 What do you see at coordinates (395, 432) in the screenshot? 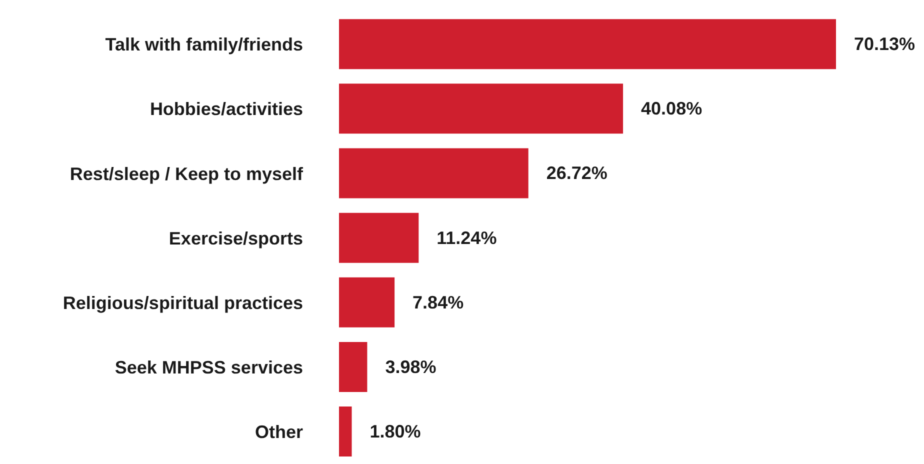
I see `data-label: 1.80%` at bounding box center [395, 432].